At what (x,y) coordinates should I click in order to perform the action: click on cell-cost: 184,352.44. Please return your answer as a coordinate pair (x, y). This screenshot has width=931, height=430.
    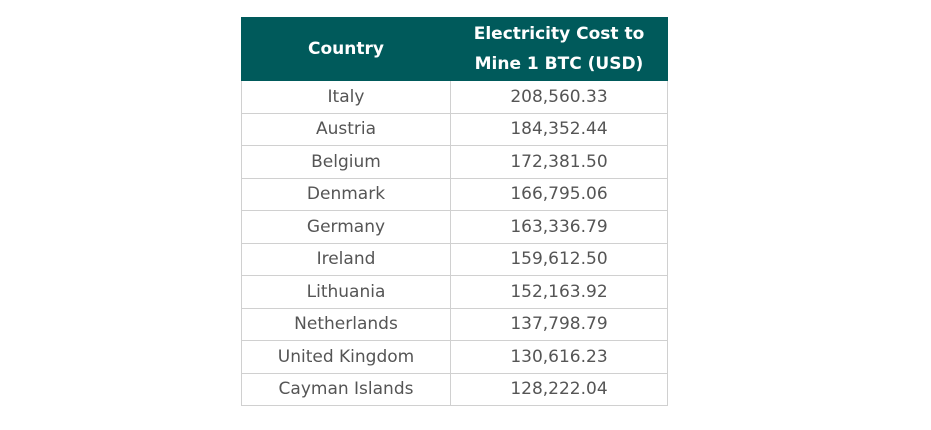
    Looking at the image, I should click on (559, 129).